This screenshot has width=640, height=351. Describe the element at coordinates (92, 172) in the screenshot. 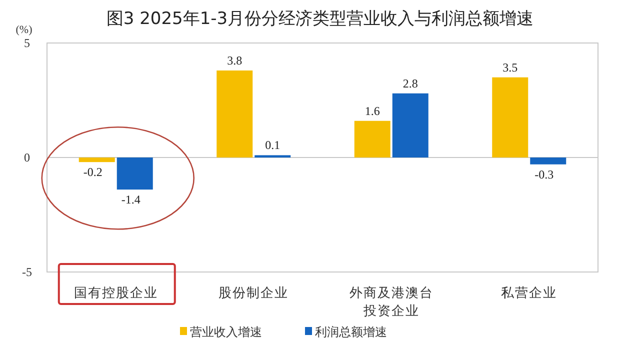

I see `data-label: -0.2` at that location.